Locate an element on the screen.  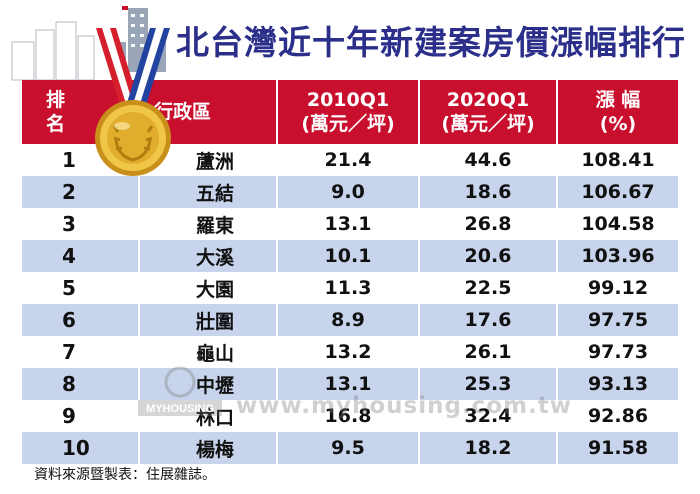
col-header-2020-line2: (萬元／坪) is located at coordinates (488, 124).